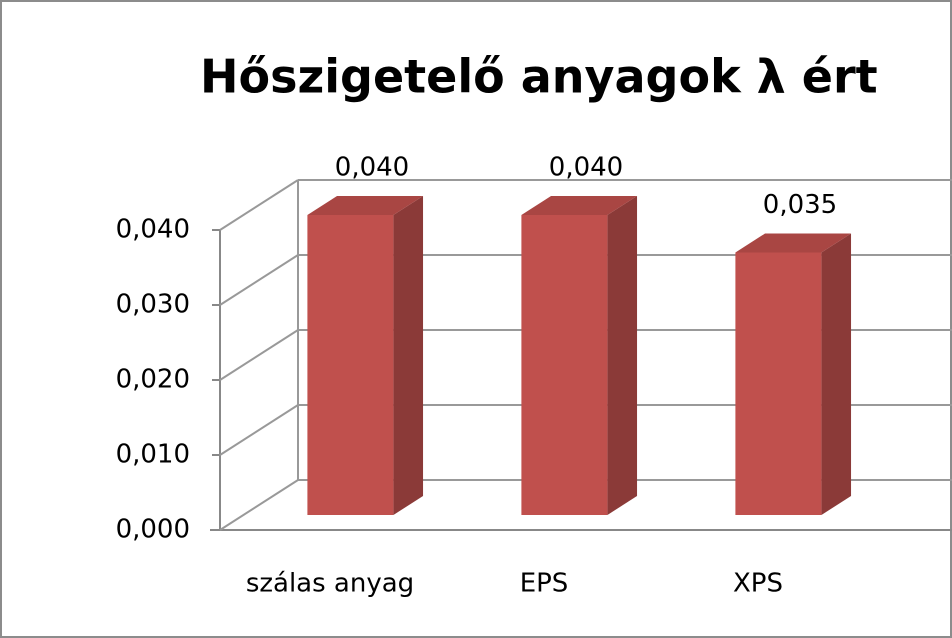 Image resolution: width=952 pixels, height=638 pixels. What do you see at coordinates (153, 530) in the screenshot?
I see `y-tick-label: 0,000` at bounding box center [153, 530].